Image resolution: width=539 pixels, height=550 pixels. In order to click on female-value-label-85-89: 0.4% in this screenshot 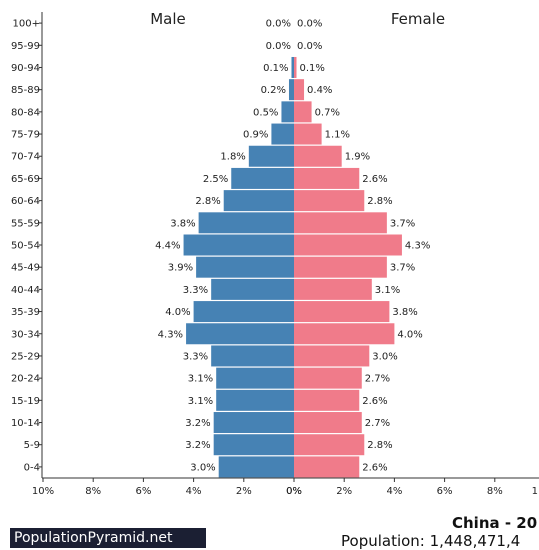, I will do `click(319, 90)`.